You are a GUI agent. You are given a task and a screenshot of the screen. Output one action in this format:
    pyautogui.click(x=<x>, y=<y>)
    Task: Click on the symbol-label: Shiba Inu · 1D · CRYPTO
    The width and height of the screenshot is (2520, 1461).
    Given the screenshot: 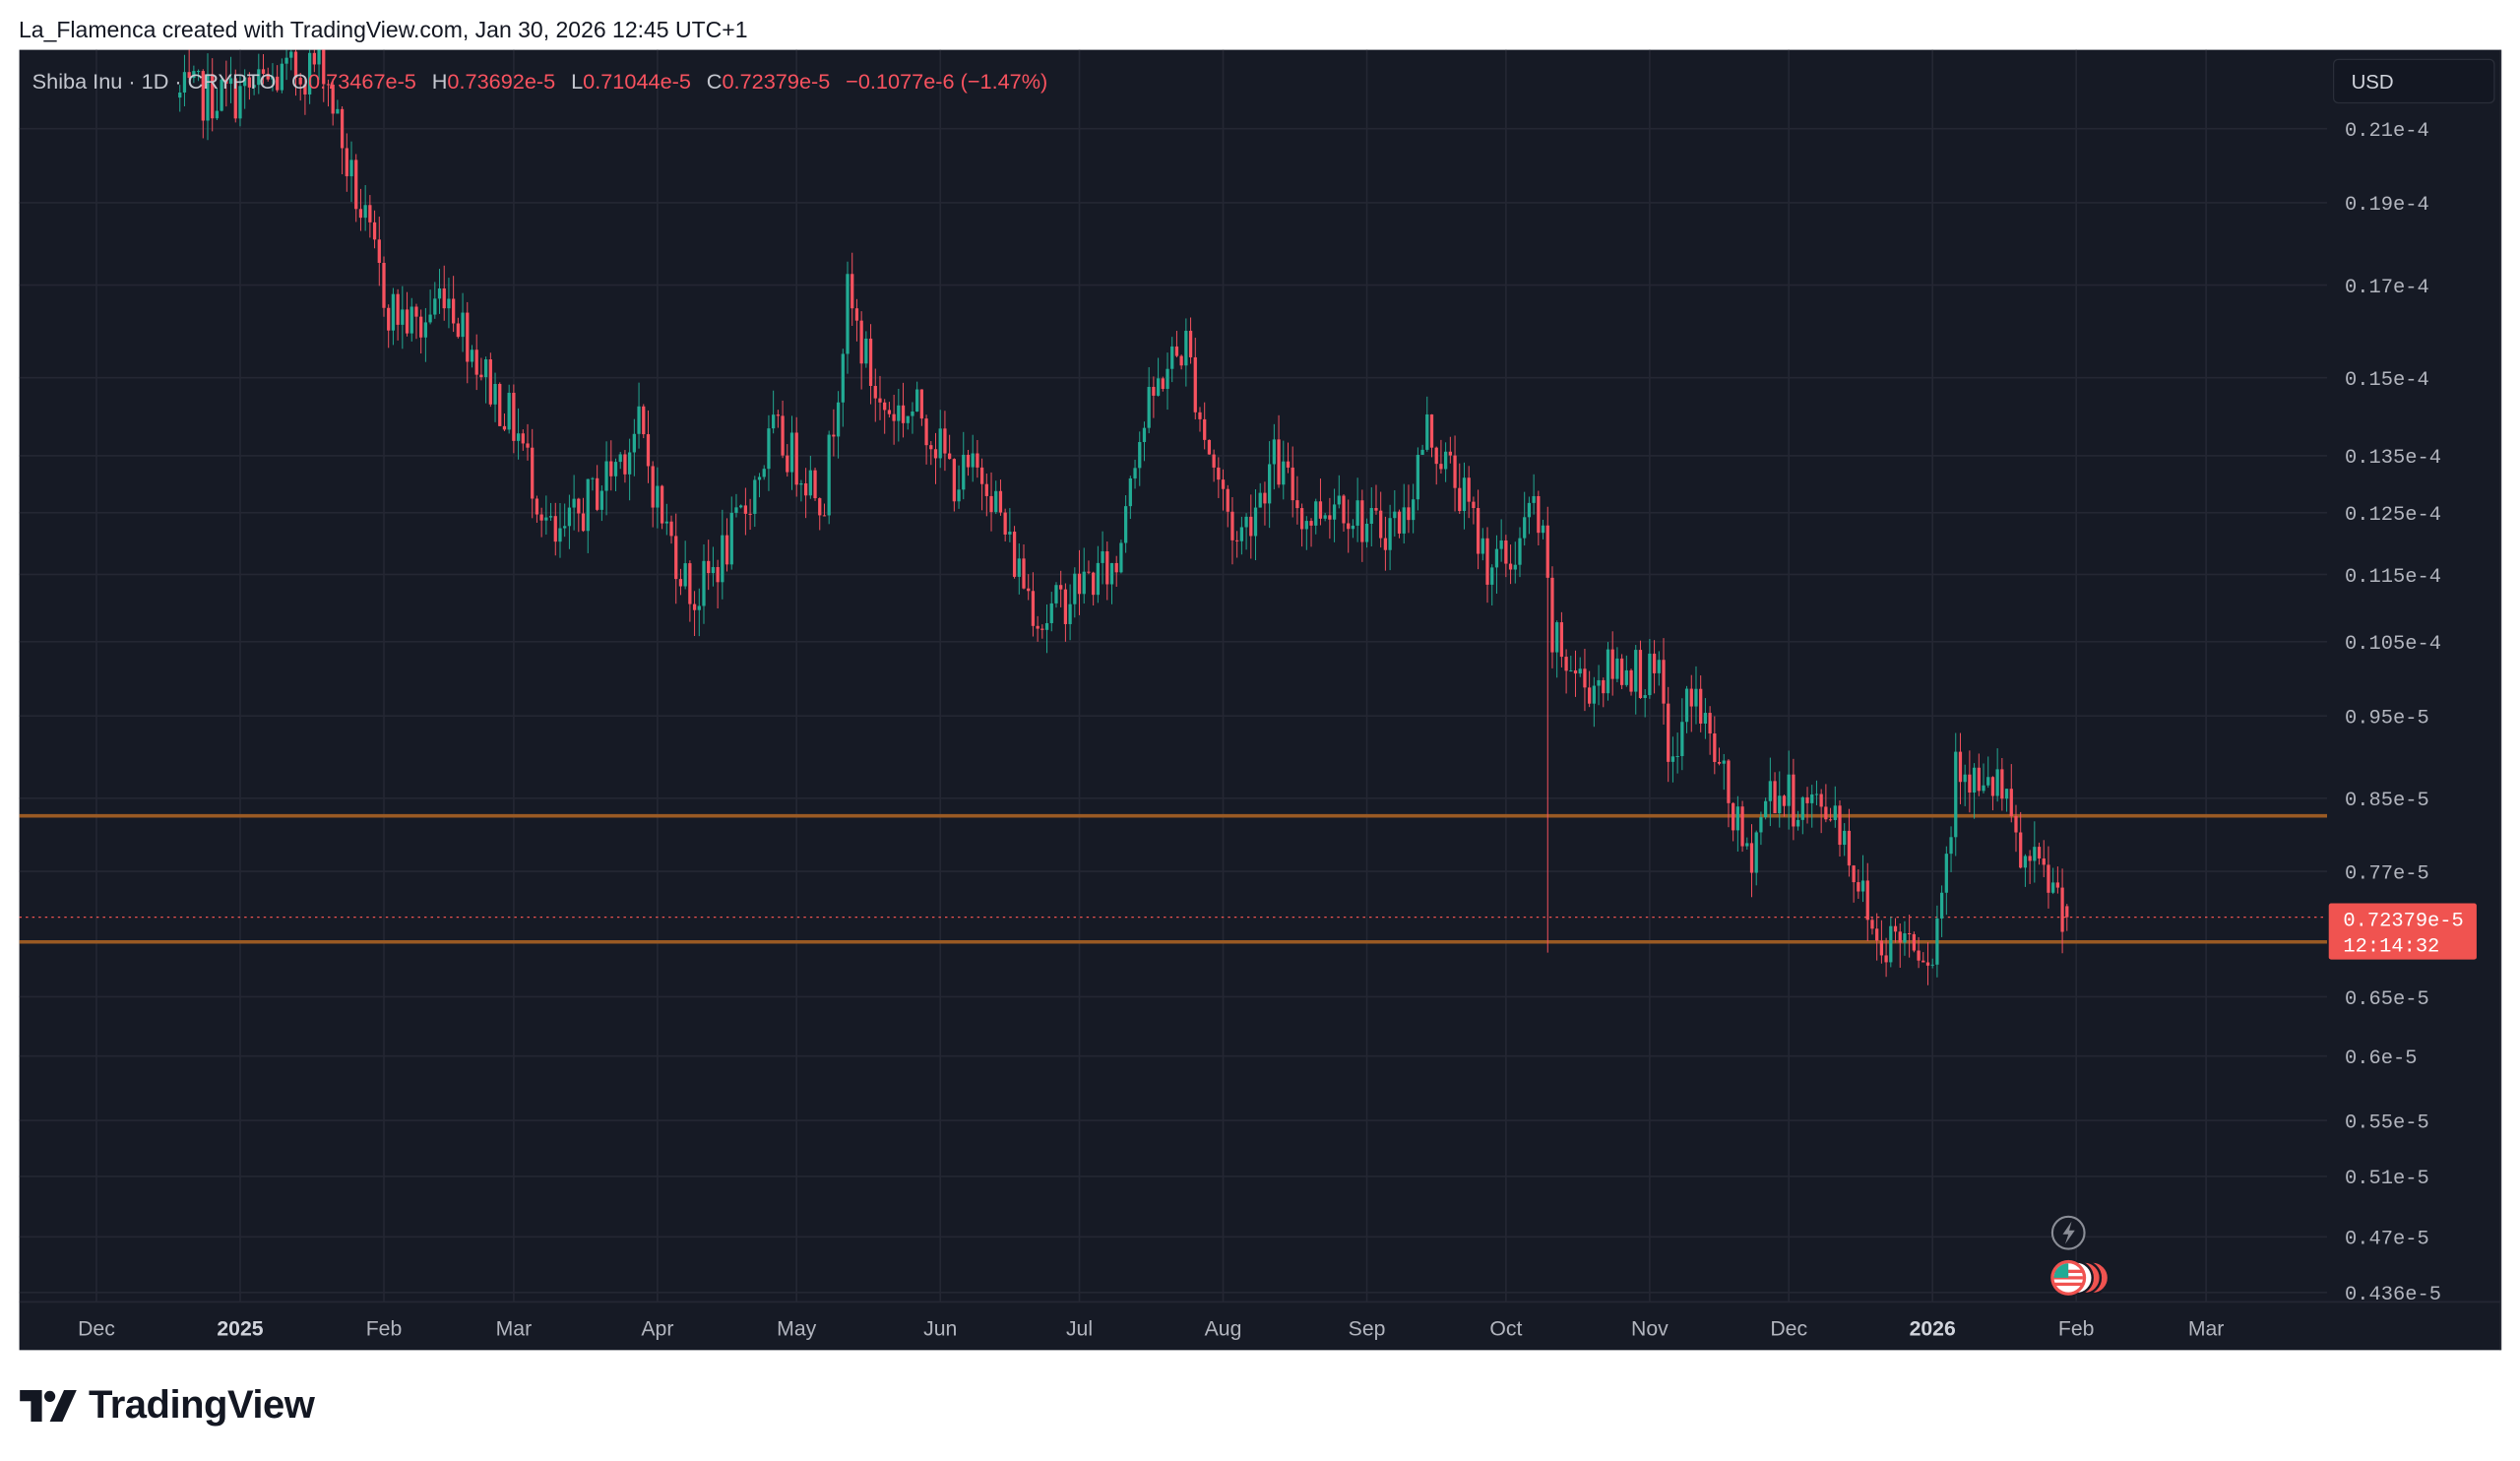 What is the action you would take?
    pyautogui.click(x=154, y=81)
    